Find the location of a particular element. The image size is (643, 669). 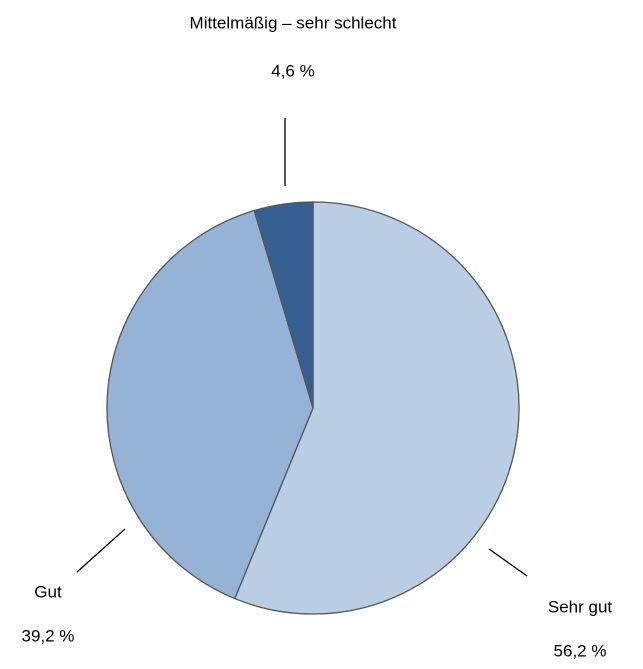

slice-label: Sehr gut is located at coordinates (580, 606).